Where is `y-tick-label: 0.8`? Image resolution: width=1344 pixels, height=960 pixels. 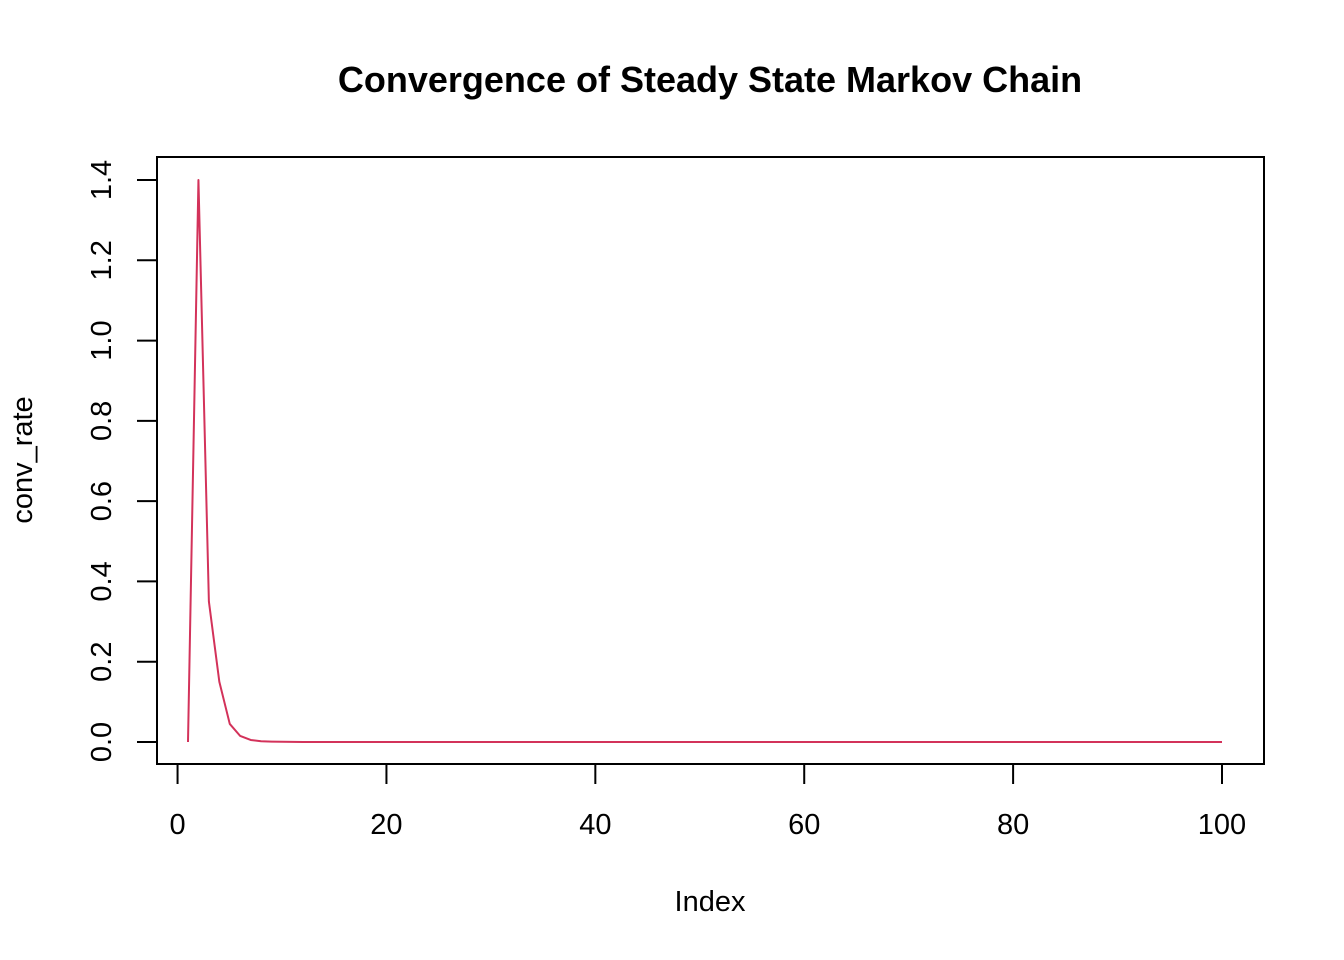
y-tick-label: 0.8 is located at coordinates (102, 421).